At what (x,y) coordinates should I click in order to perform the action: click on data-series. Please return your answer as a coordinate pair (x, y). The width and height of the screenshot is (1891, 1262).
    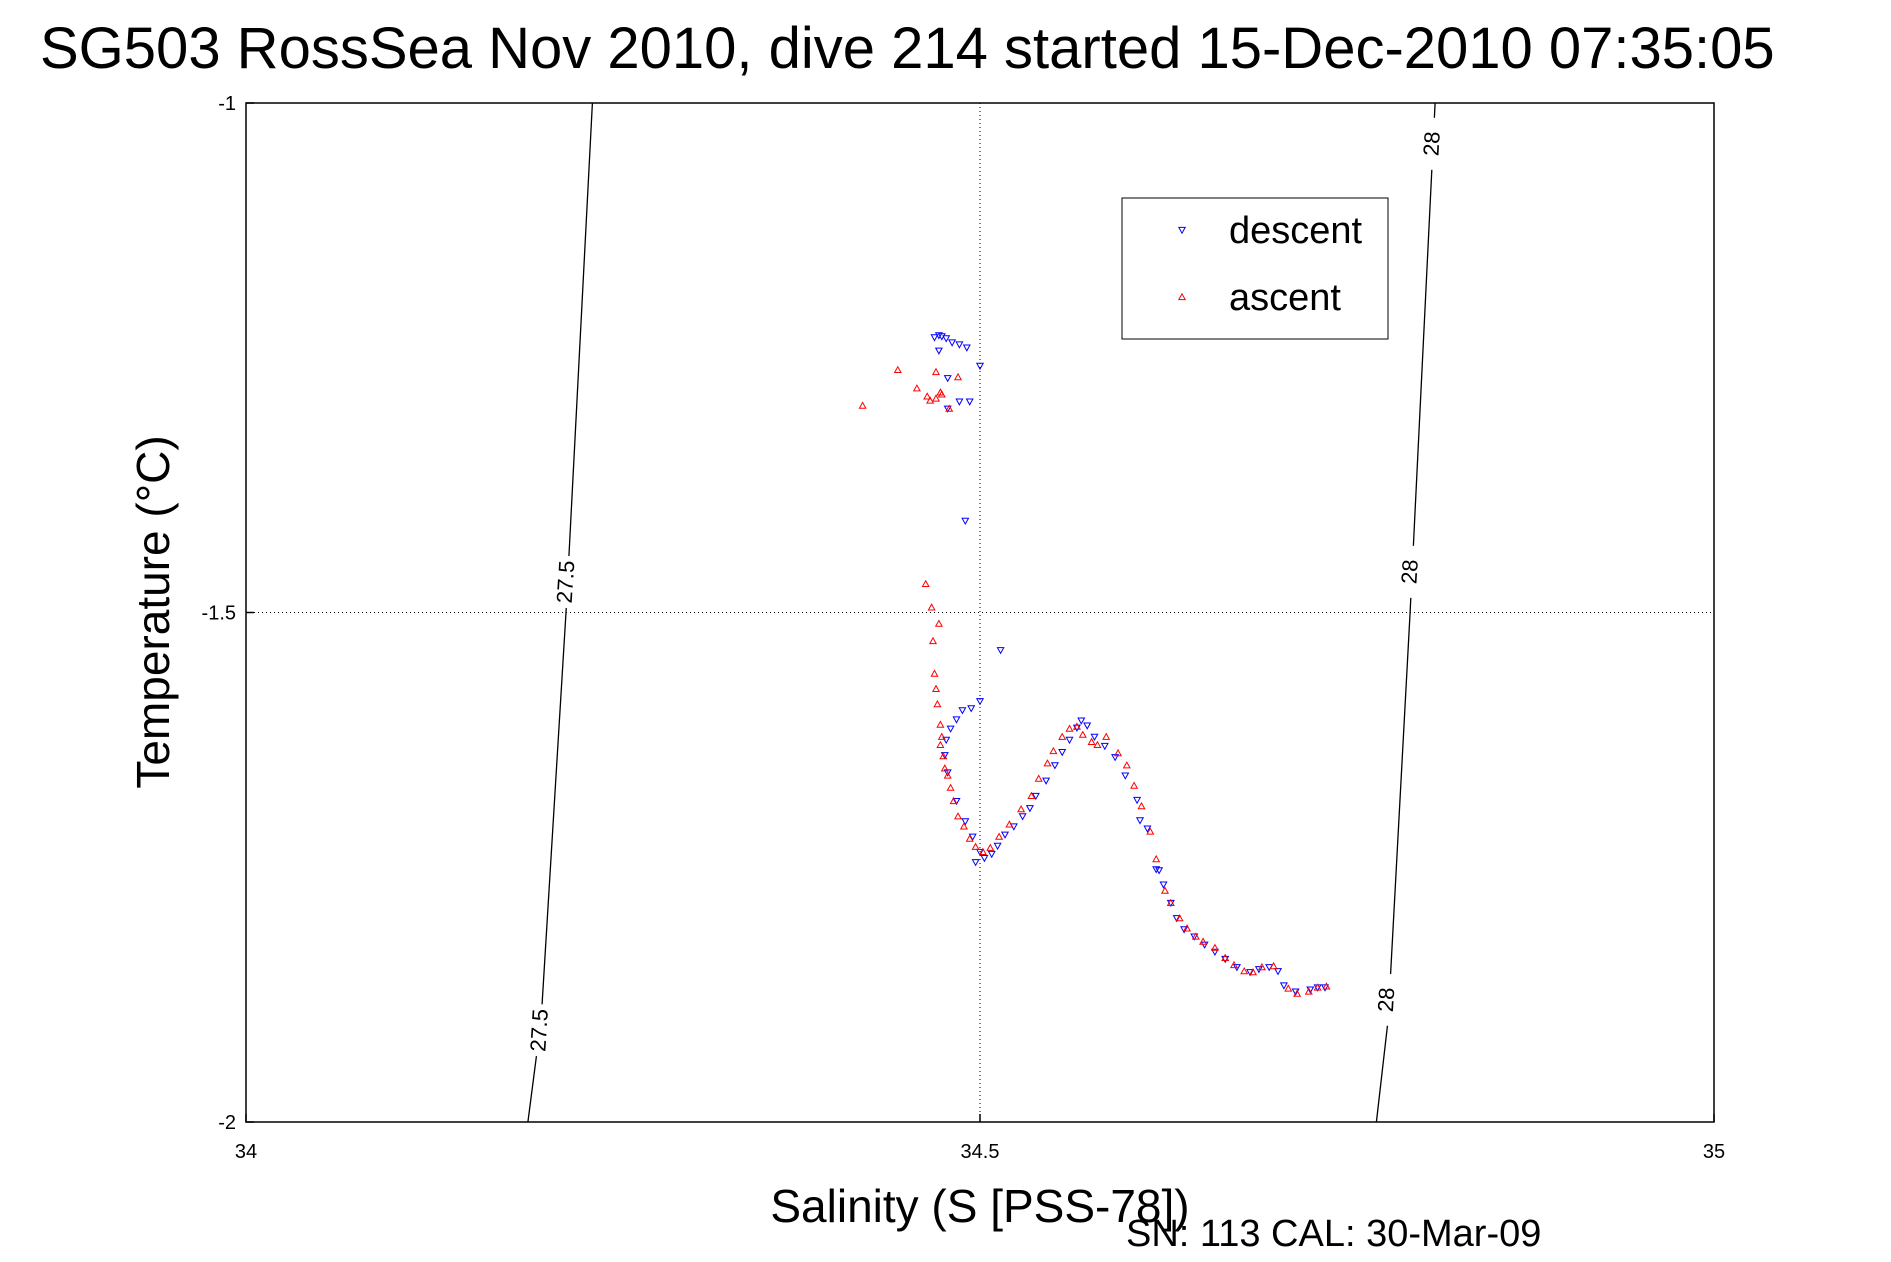
    Looking at the image, I should click on (1094, 664).